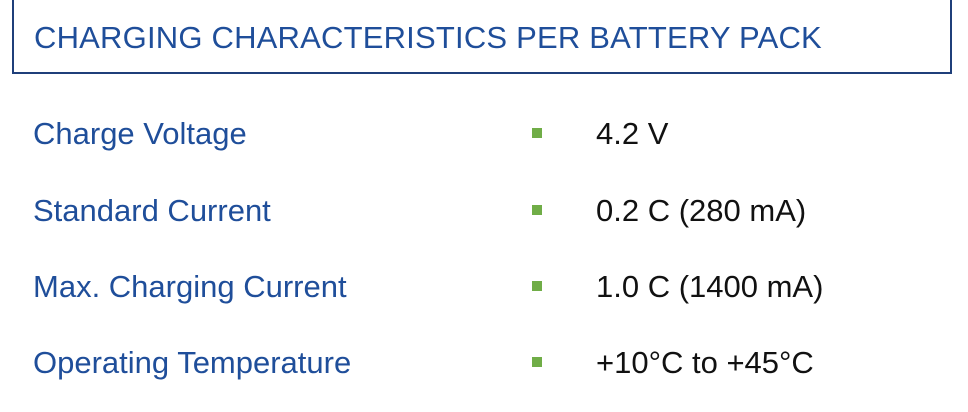 This screenshot has width=968, height=412. I want to click on spec-value: 0.2 C (280 mA), so click(701, 210).